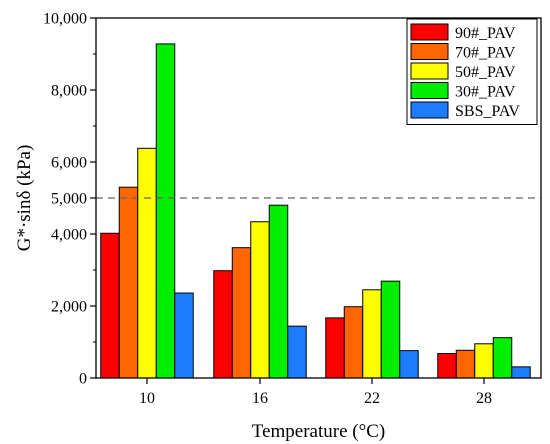 This screenshot has height=444, width=550. I want to click on x-axis-title: Temperature (°C), so click(318, 431).